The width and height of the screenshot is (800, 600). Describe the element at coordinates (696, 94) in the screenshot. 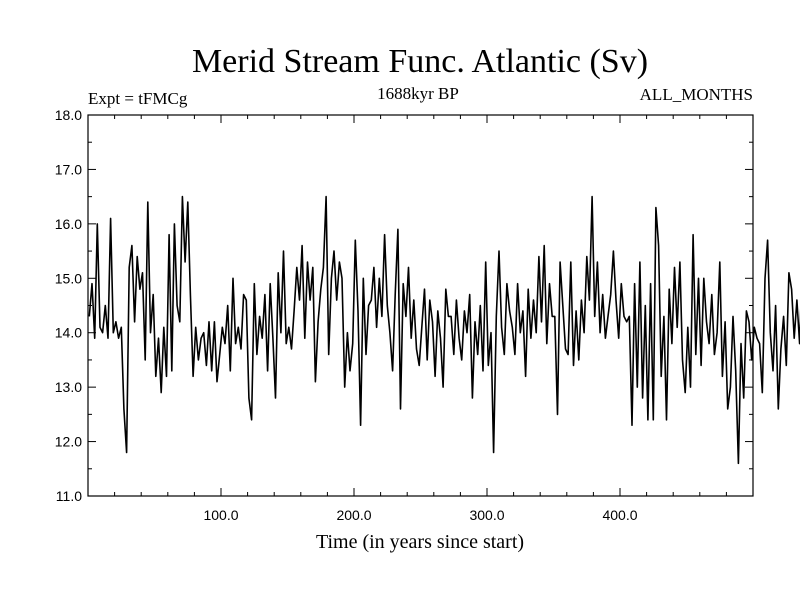

I see `subtitle-months: ALL_MONTHS` at that location.